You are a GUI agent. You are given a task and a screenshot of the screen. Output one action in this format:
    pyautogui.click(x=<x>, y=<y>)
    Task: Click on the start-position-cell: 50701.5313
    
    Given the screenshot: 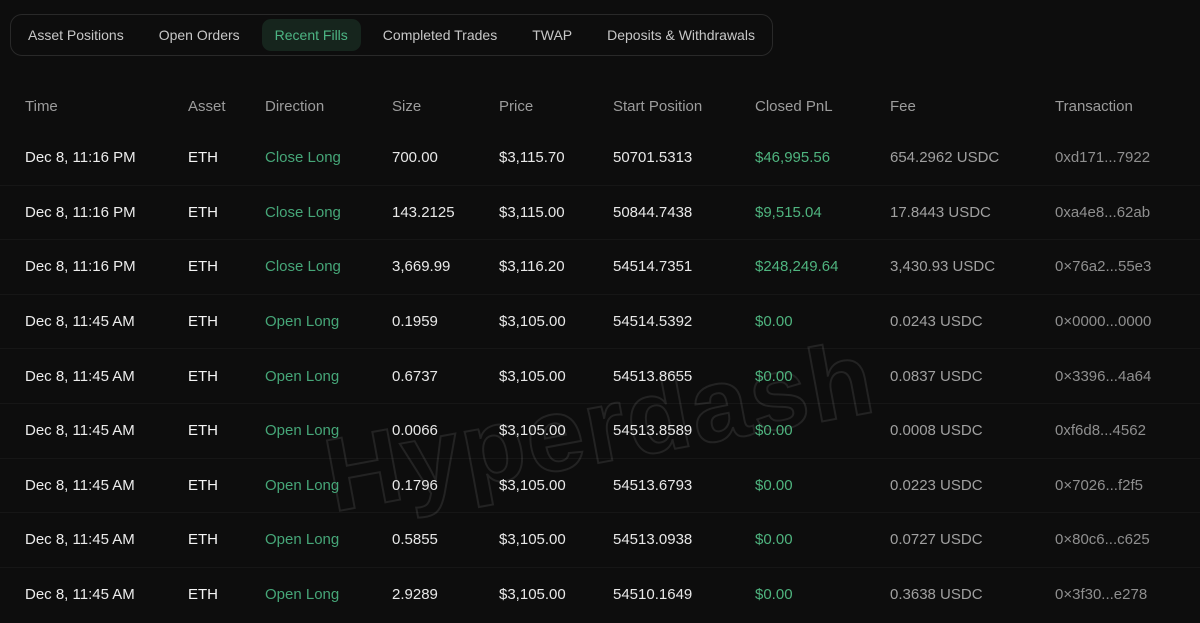 What is the action you would take?
    pyautogui.click(x=653, y=157)
    